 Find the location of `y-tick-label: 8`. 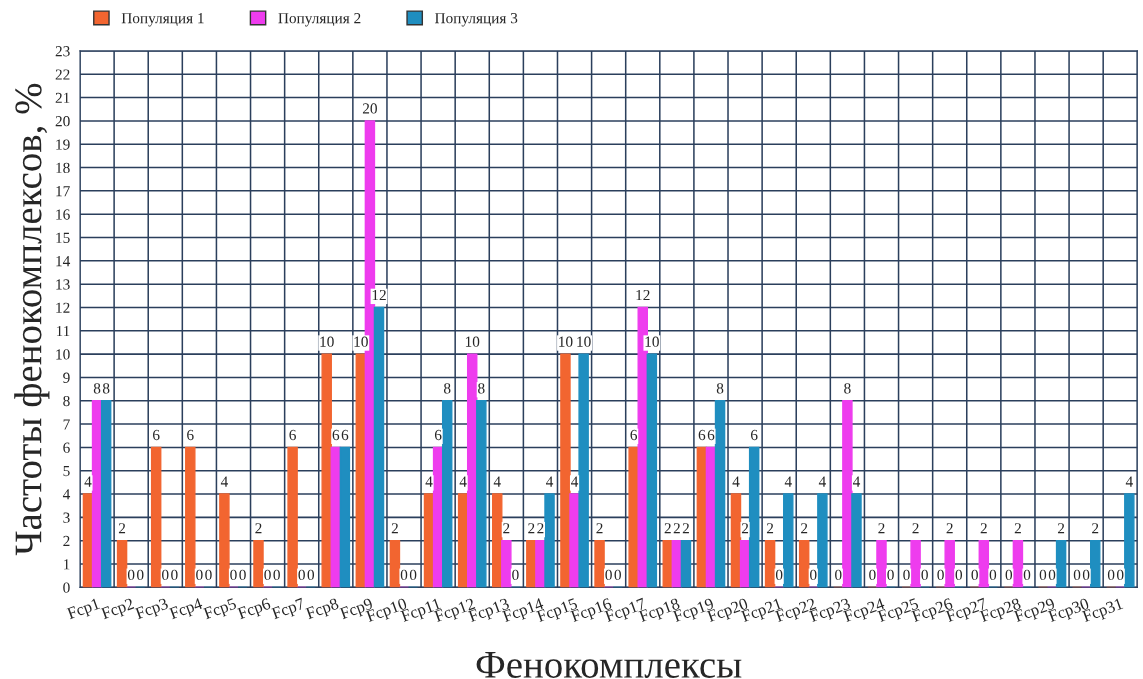

y-tick-label: 8 is located at coordinates (66, 401).